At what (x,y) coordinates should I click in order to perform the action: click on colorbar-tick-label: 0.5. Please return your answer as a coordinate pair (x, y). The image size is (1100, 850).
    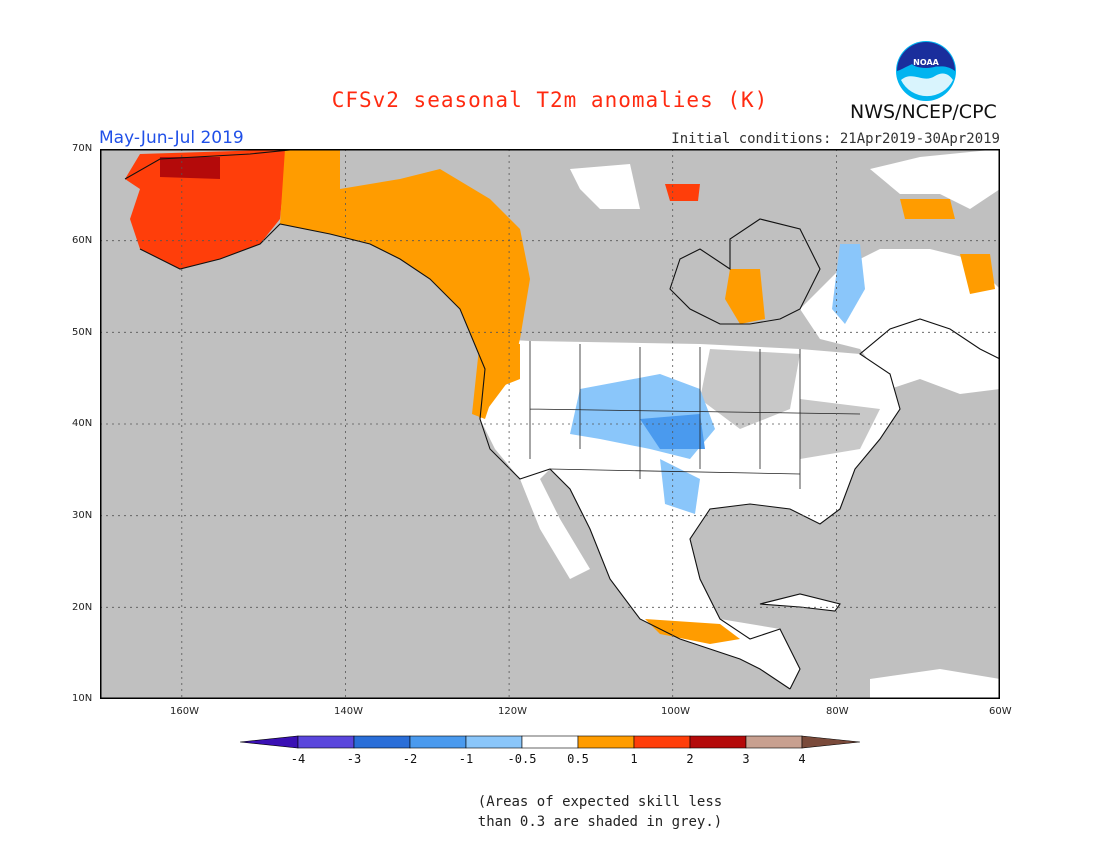
    Looking at the image, I should click on (578, 759).